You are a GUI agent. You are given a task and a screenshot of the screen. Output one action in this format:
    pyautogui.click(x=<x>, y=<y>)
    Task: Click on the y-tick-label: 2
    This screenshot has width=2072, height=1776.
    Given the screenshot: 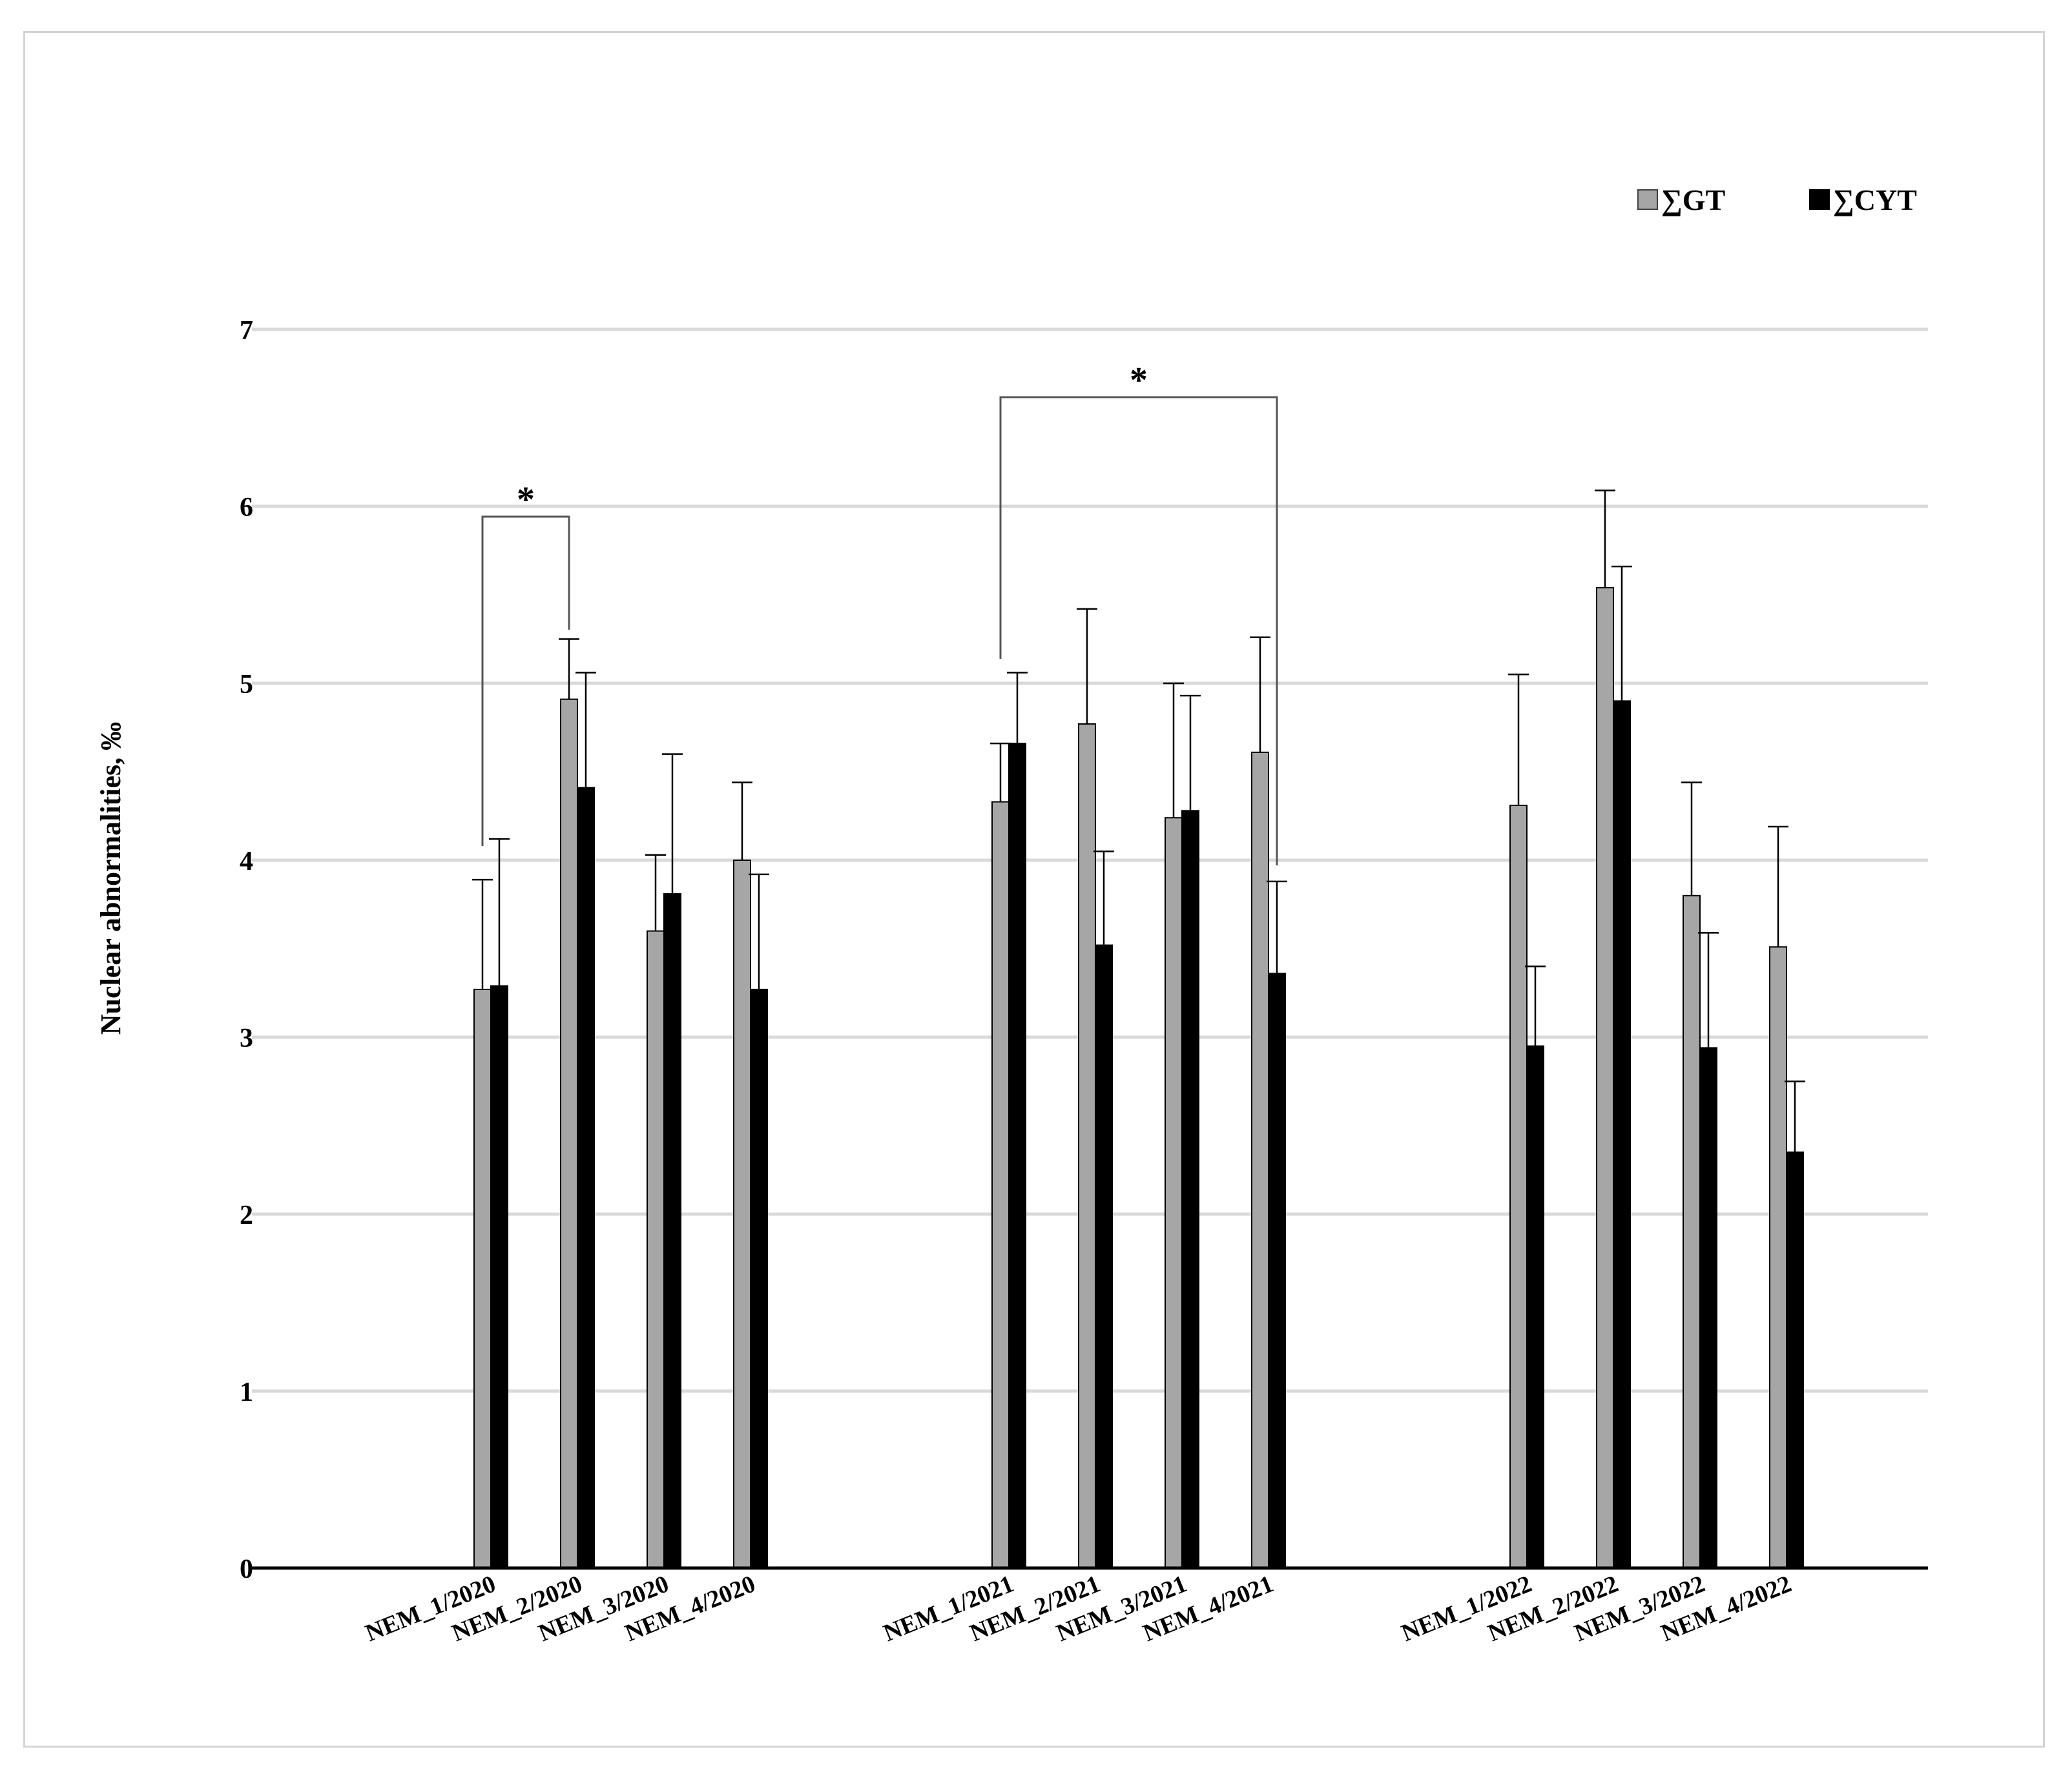 What is the action you would take?
    pyautogui.click(x=246, y=1215)
    